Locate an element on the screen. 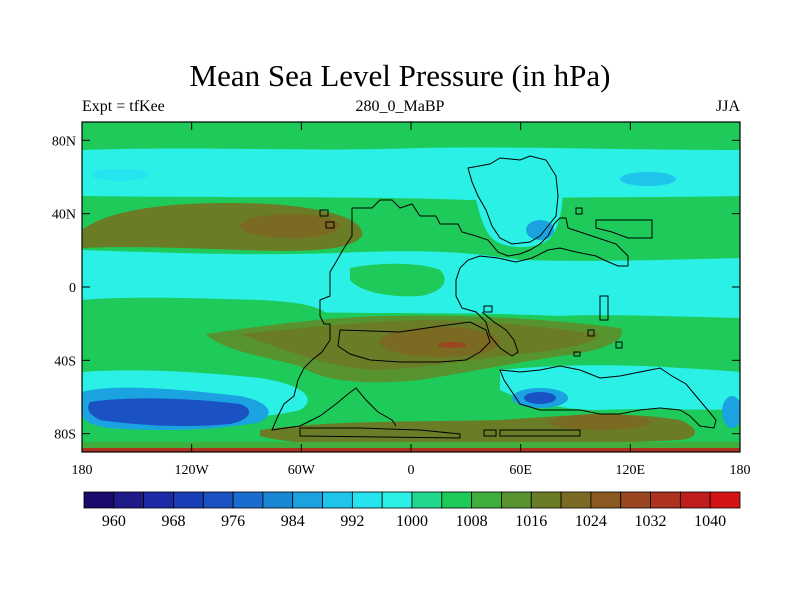 Image resolution: width=800 pixels, height=600 pixels. colorbar-label: 1008 is located at coordinates (472, 521).